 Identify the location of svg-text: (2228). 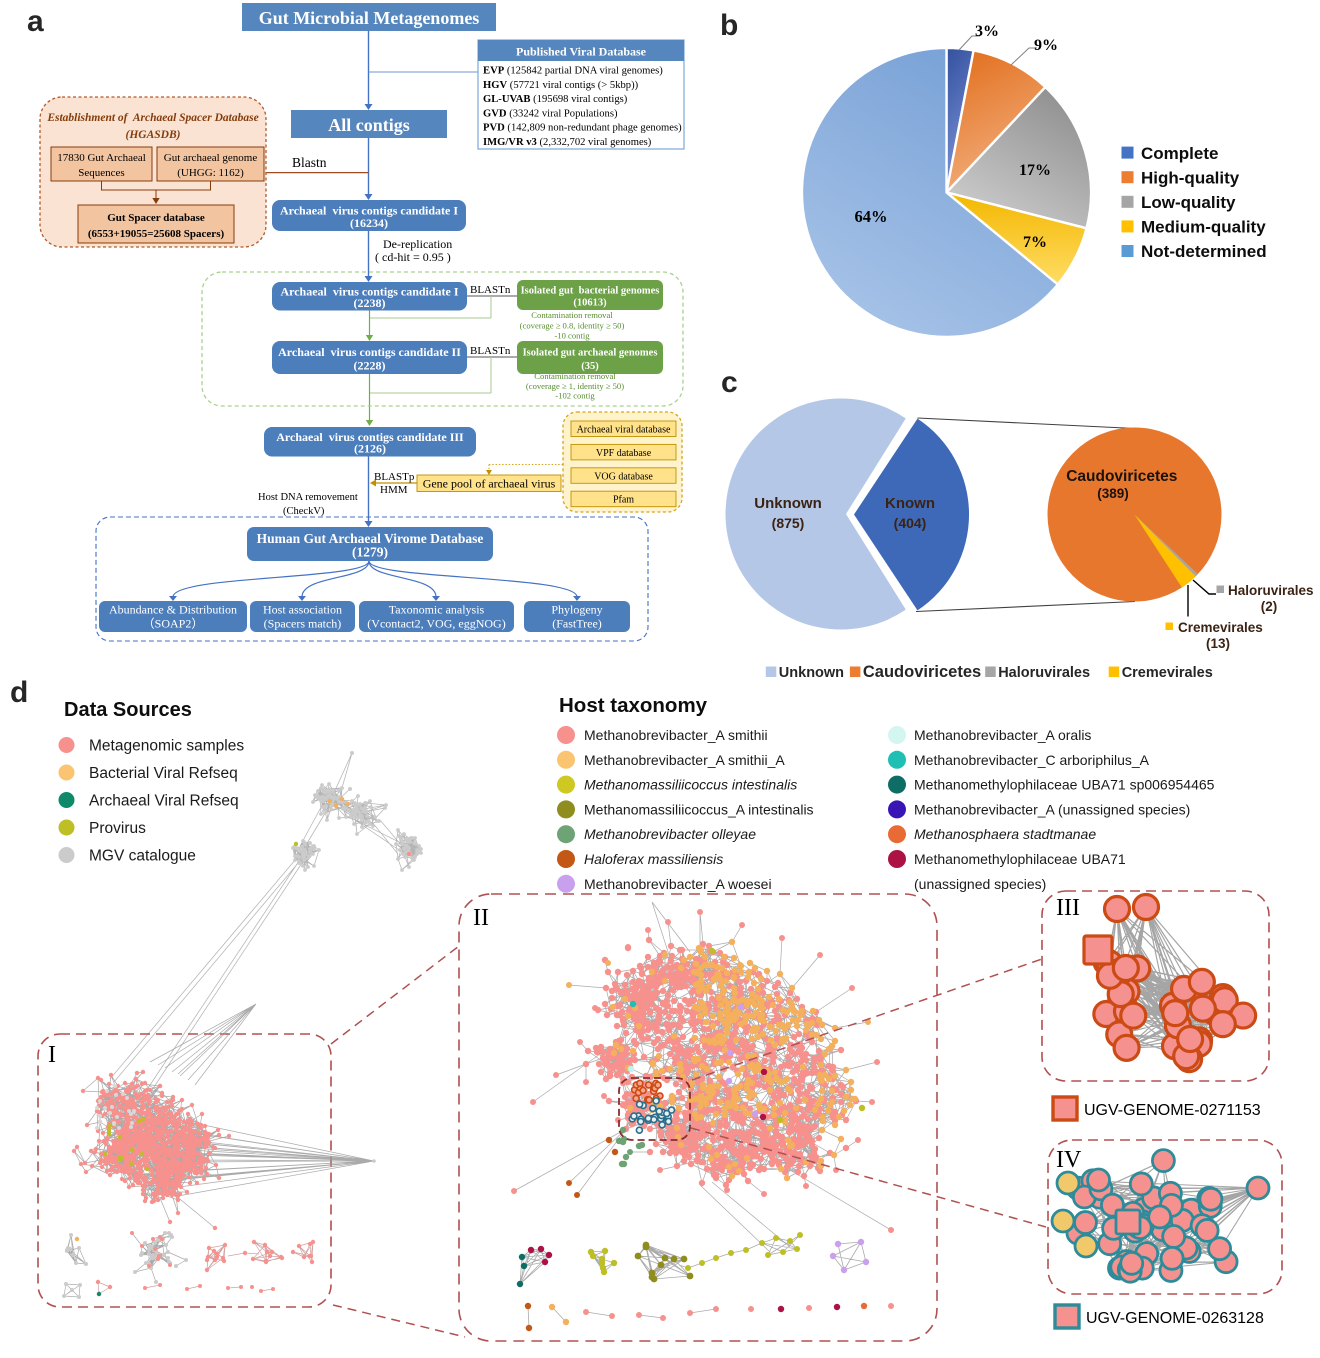
(370, 365).